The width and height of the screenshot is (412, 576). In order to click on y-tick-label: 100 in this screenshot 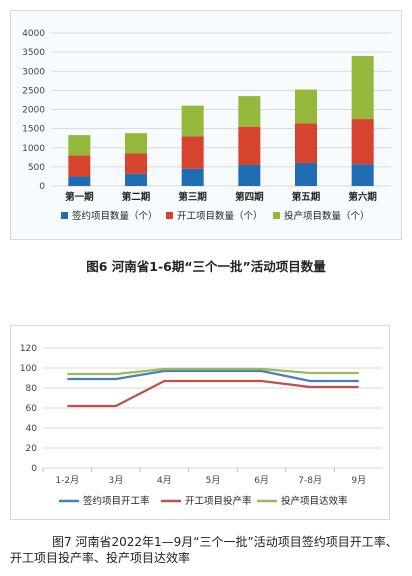, I will do `click(28, 369)`.